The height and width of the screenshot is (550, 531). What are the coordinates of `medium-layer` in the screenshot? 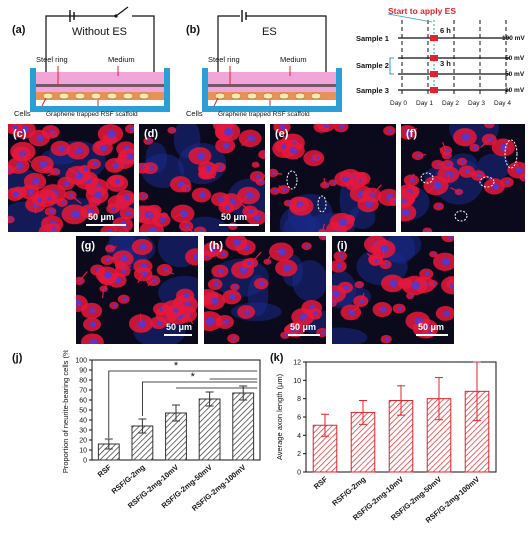 It's located at (272, 82).